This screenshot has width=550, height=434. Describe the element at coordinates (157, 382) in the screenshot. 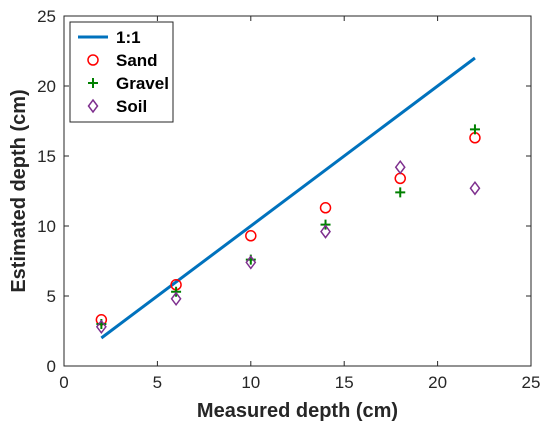

I see `x-tick-label: 5` at that location.